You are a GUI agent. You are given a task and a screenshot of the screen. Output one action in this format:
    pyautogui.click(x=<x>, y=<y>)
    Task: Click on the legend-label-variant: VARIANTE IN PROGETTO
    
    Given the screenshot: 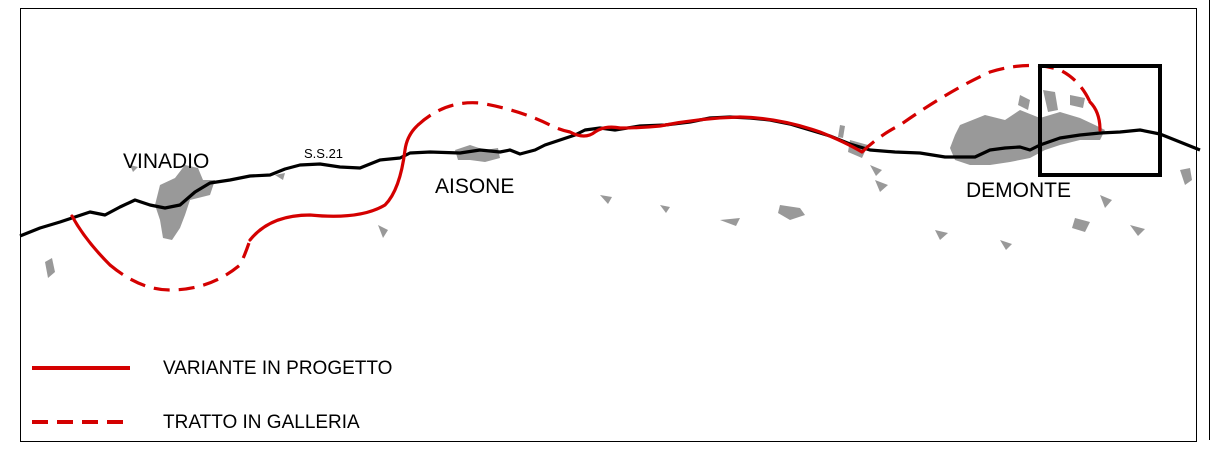 What is the action you would take?
    pyautogui.click(x=277, y=368)
    